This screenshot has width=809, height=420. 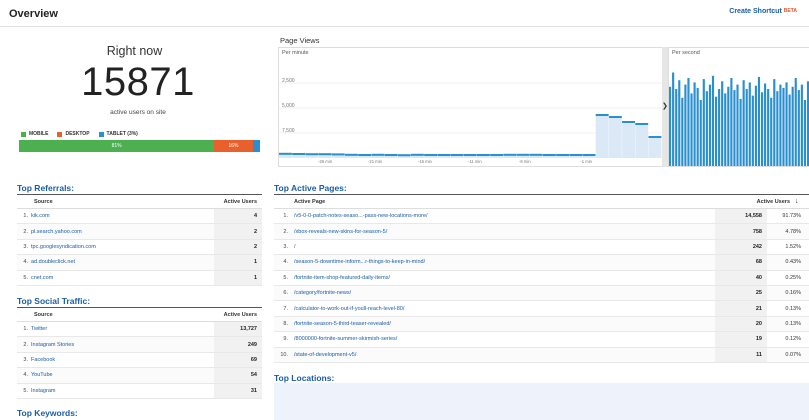 What do you see at coordinates (793, 231) in the screenshot?
I see `percent-value: 4.78%` at bounding box center [793, 231].